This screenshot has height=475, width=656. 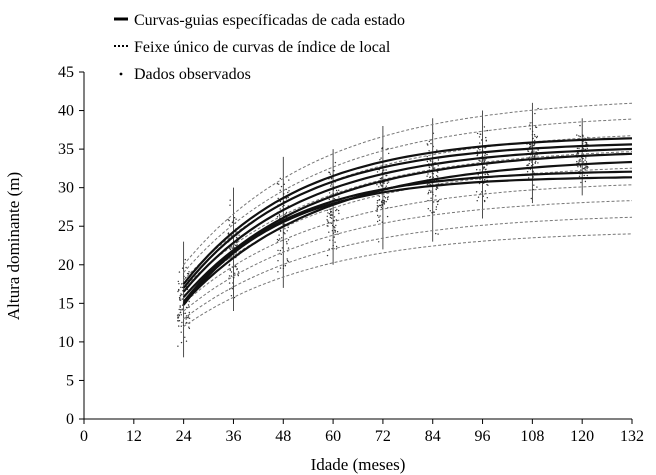 What do you see at coordinates (532, 436) in the screenshot?
I see `x-tick-label: 108` at bounding box center [532, 436].